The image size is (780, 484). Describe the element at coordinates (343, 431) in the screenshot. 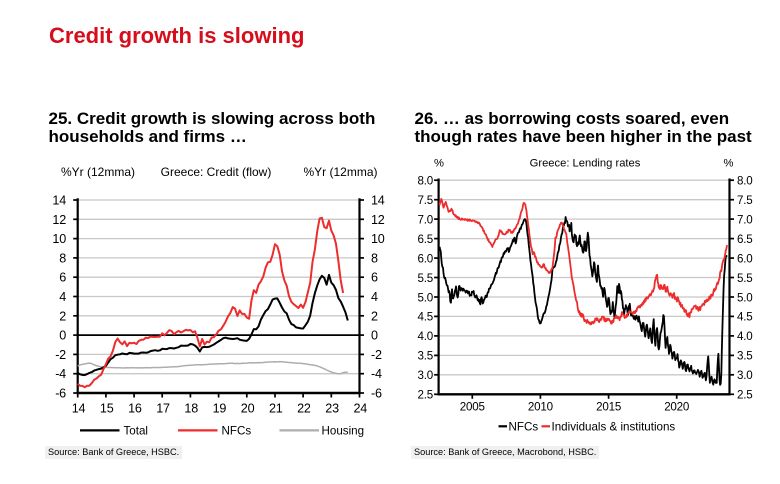

I see `svg-text: Housing` at that location.